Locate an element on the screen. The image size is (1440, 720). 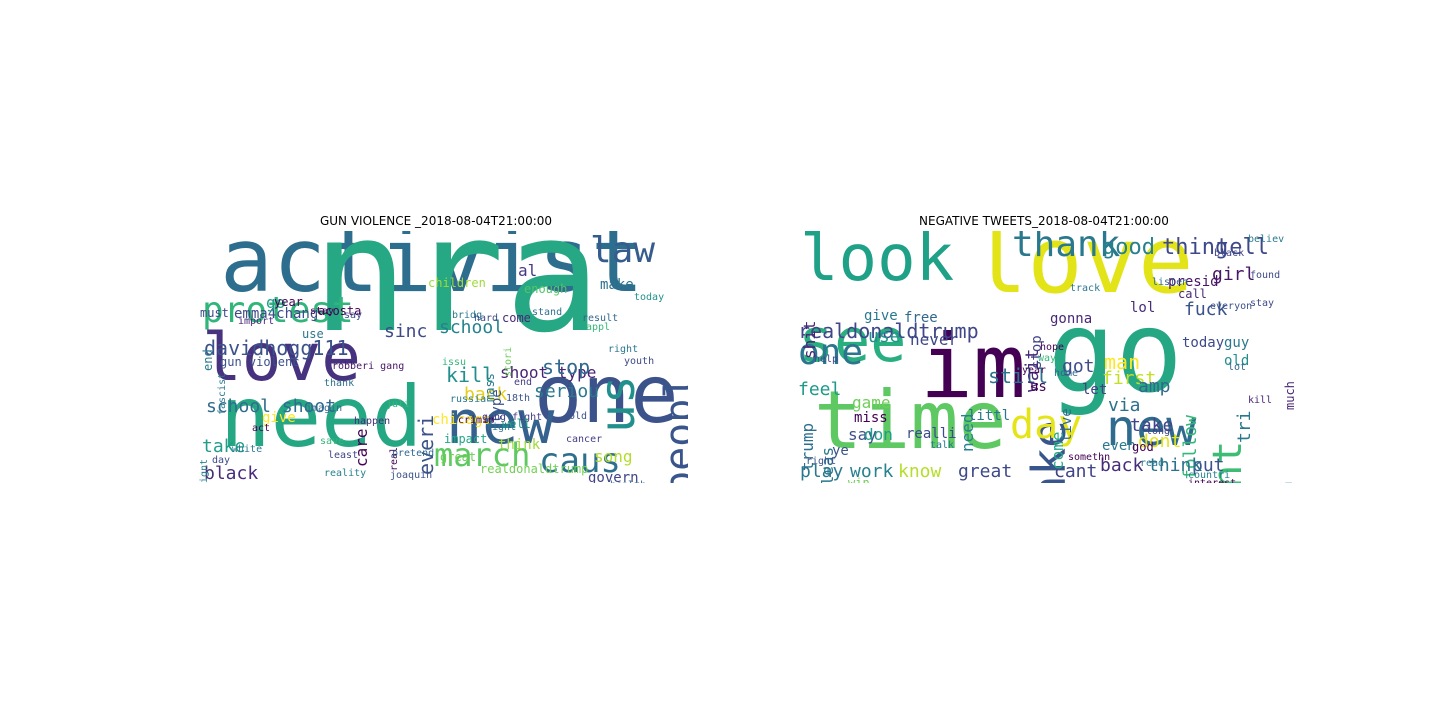
cloud-word: shoot type is located at coordinates (548, 372).